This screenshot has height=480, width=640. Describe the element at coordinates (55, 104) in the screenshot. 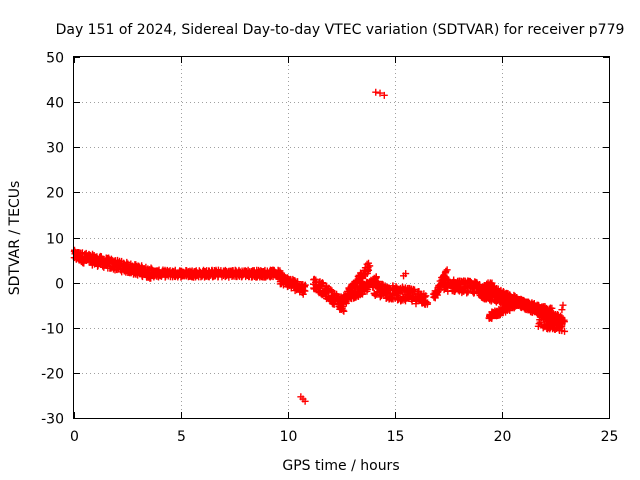

I see `y-tick-label: 40` at that location.